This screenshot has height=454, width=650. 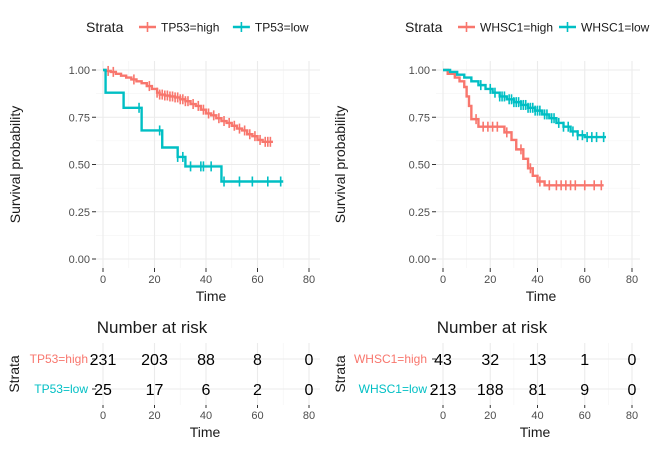 What do you see at coordinates (282, 28) in the screenshot?
I see `legend-entry-label: TP53=low` at bounding box center [282, 28].